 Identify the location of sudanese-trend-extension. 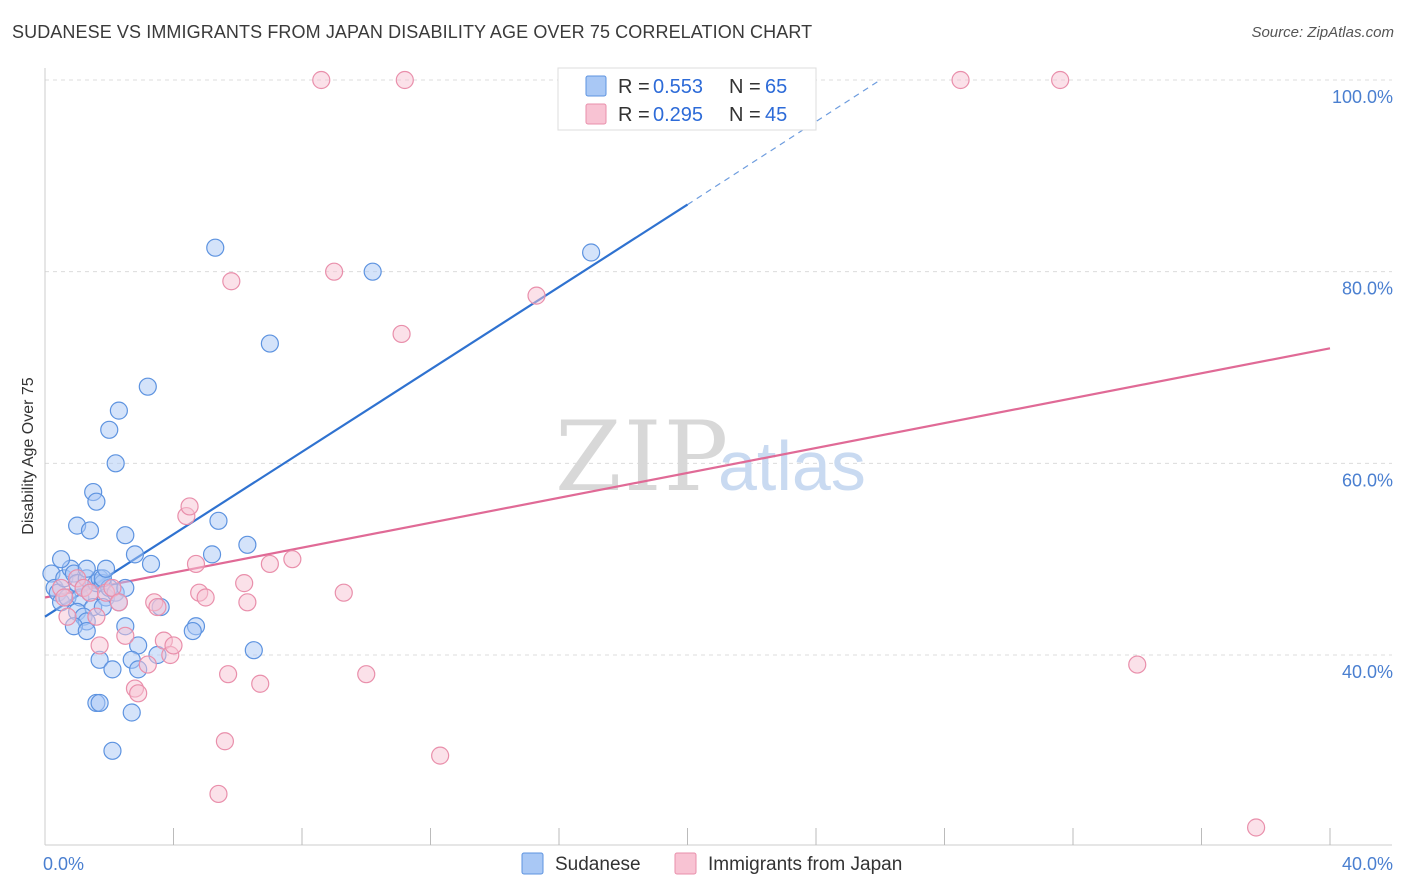
(784, 142).